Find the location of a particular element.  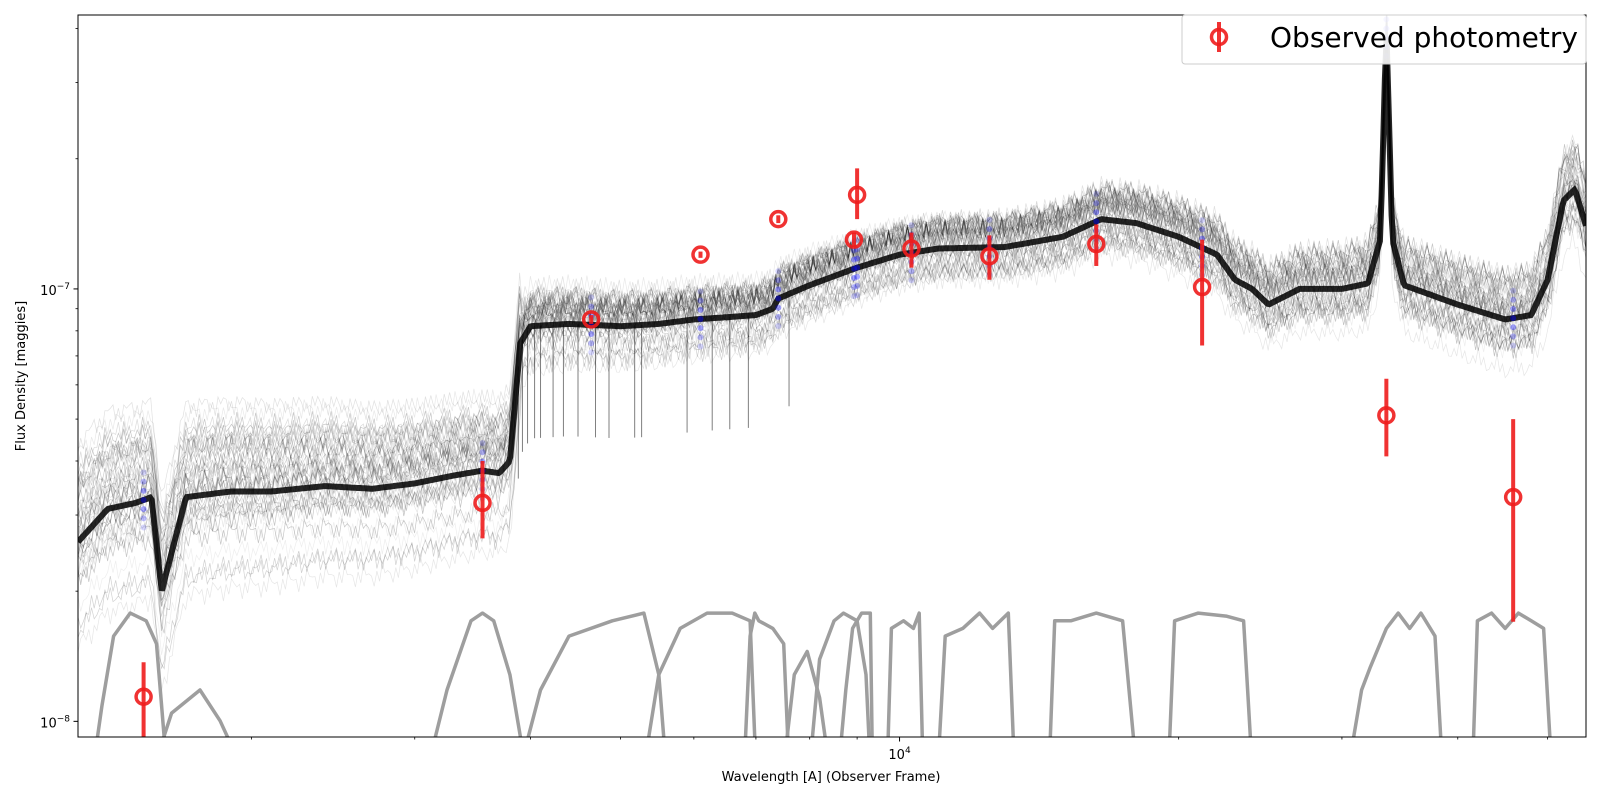

y-tick-label: 10−8 is located at coordinates (55, 722).